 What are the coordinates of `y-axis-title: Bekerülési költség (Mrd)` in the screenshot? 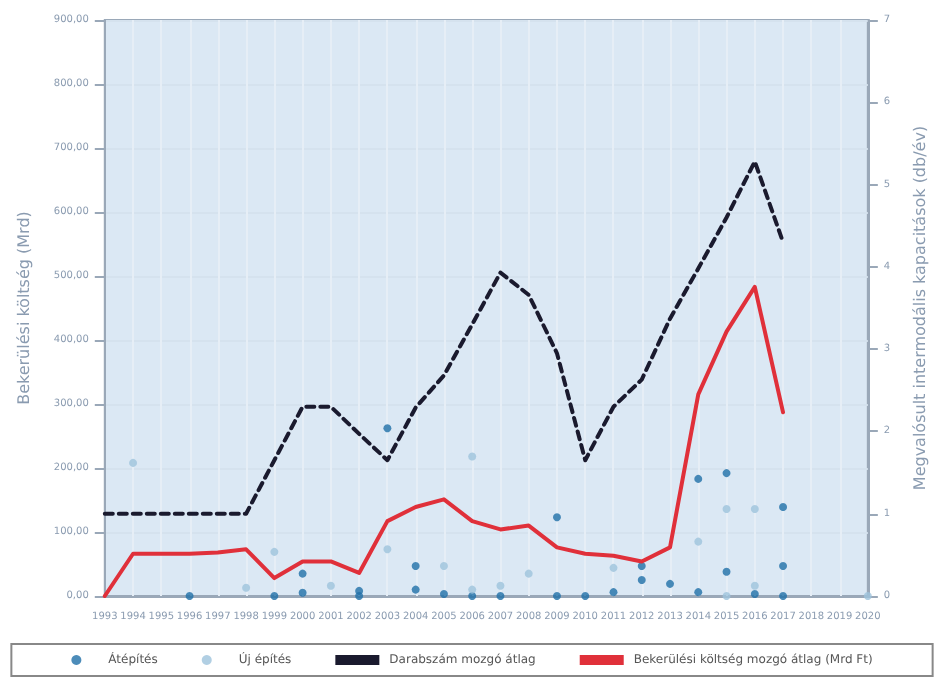 It's located at (24, 308).